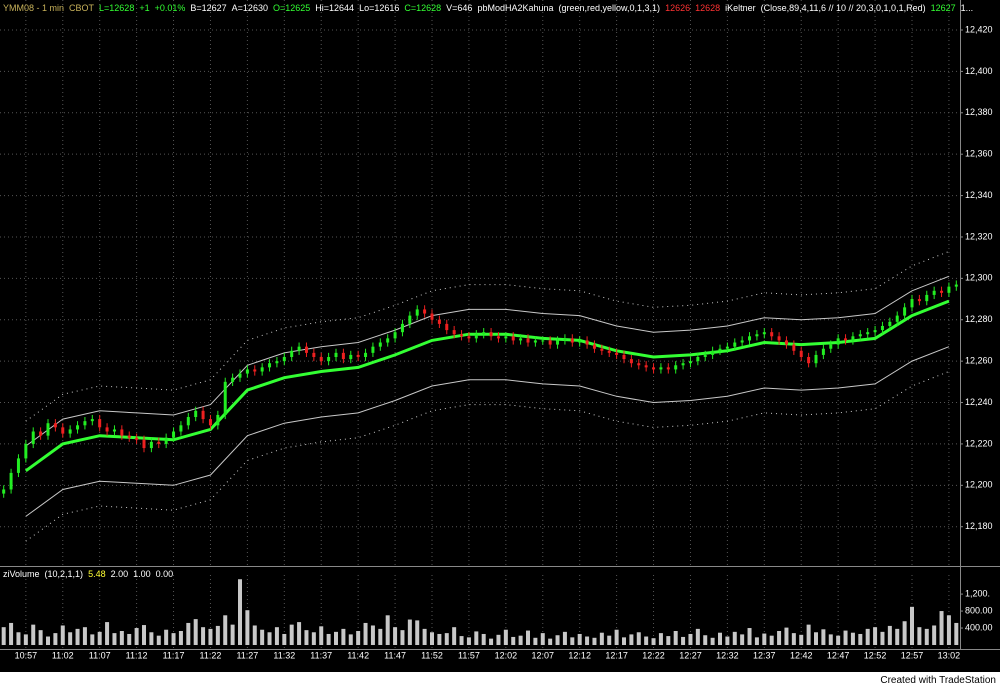 The image size is (1000, 687). What do you see at coordinates (291, 8) in the screenshot?
I see `header-item: O=12625` at bounding box center [291, 8].